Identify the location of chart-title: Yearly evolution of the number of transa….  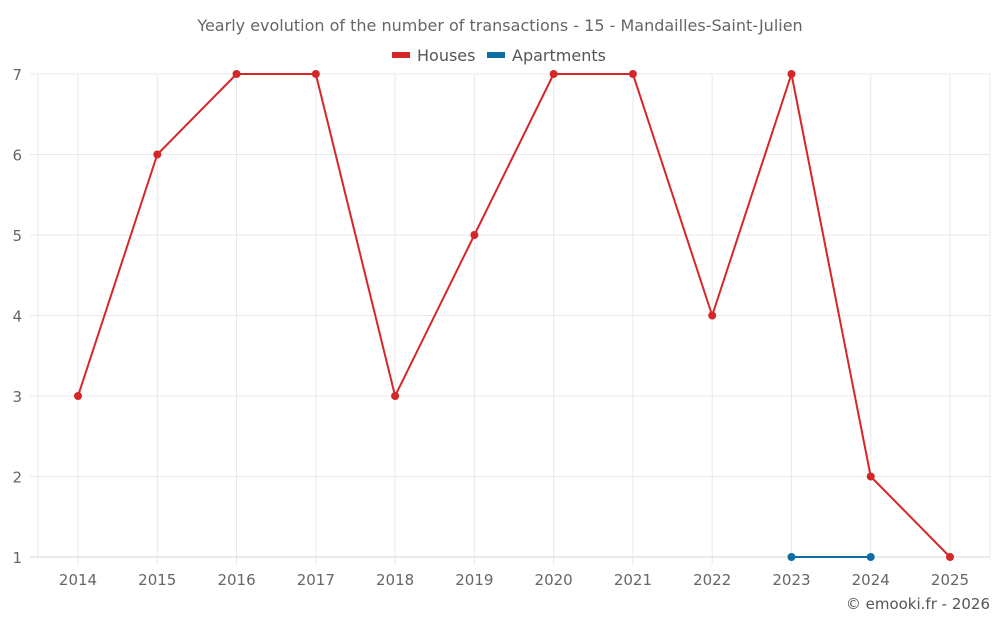
(499, 25).